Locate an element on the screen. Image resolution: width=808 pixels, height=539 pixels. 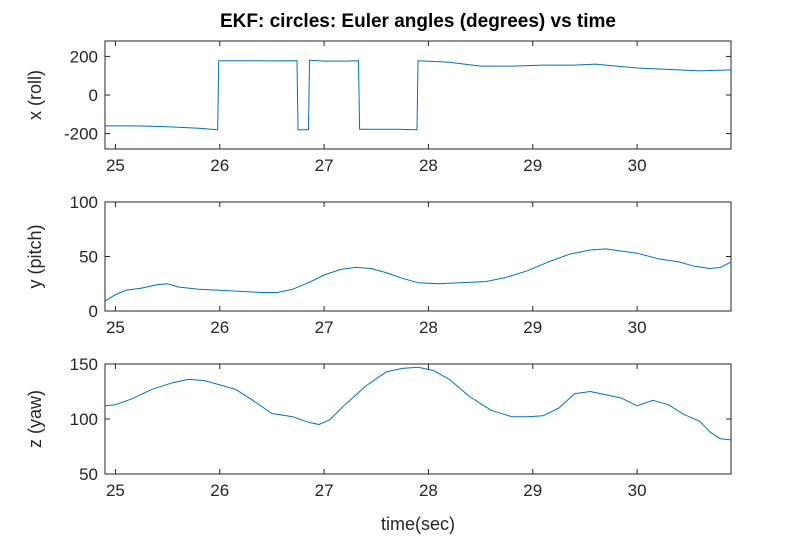
series-line-pitch is located at coordinates (418, 275).